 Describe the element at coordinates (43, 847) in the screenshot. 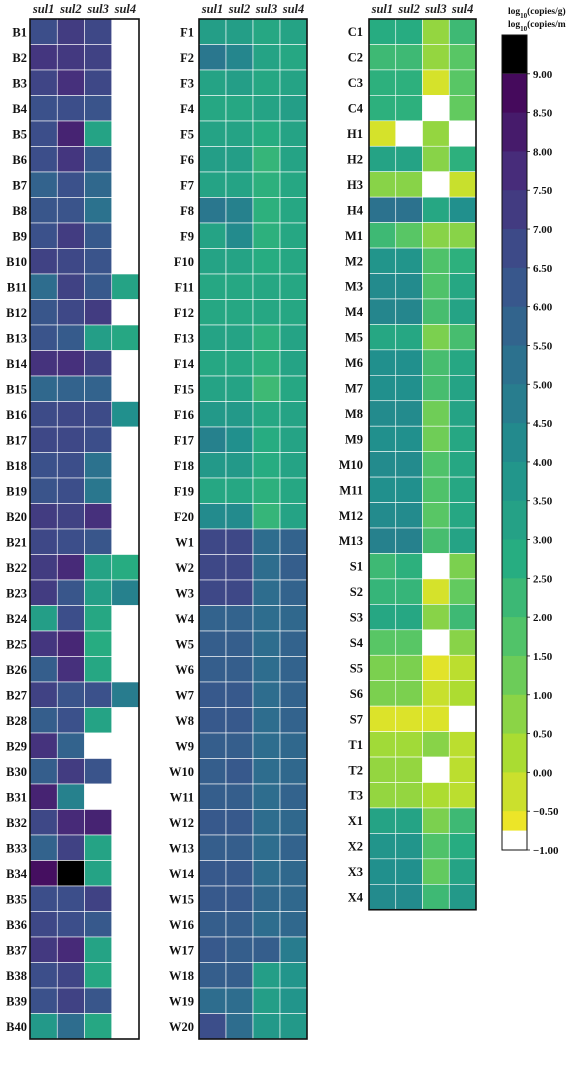

I see `cell-B33-sul1` at that location.